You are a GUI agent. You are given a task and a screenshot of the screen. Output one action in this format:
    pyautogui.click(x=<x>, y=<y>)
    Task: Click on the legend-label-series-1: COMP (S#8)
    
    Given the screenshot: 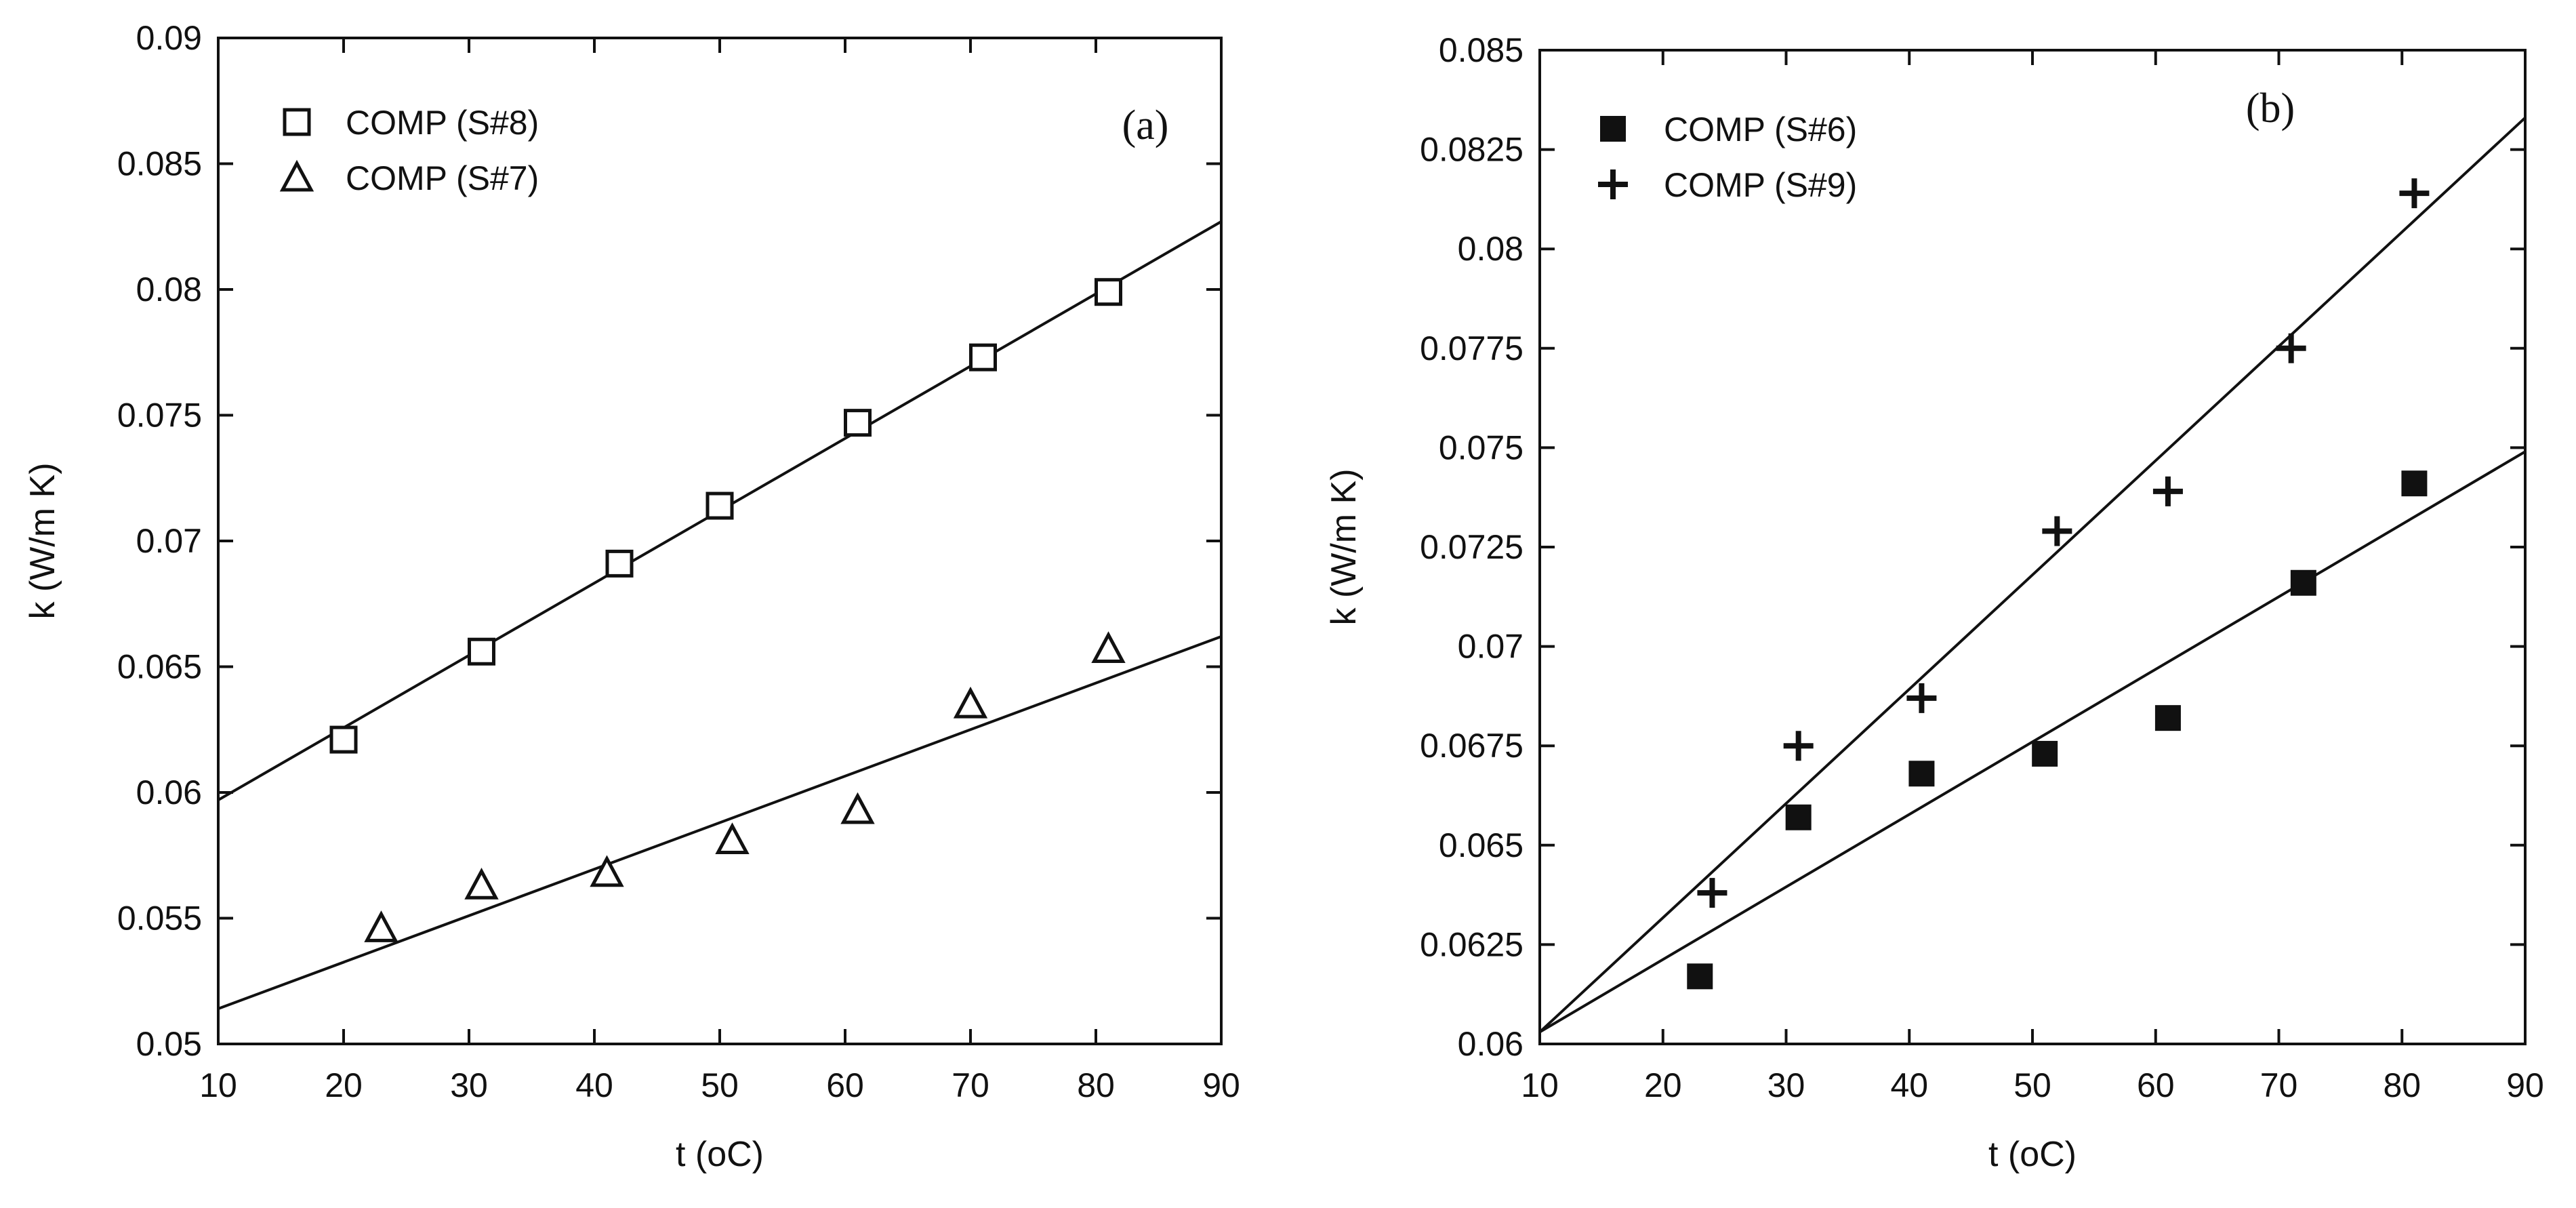 What is the action you would take?
    pyautogui.click(x=442, y=123)
    